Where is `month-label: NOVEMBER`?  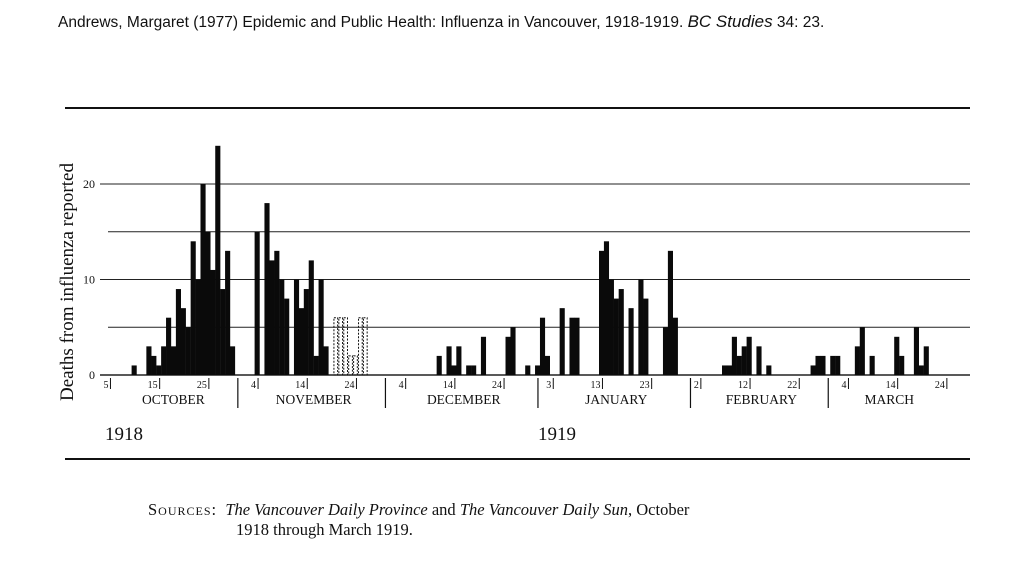
month-label: NOVEMBER is located at coordinates (314, 399).